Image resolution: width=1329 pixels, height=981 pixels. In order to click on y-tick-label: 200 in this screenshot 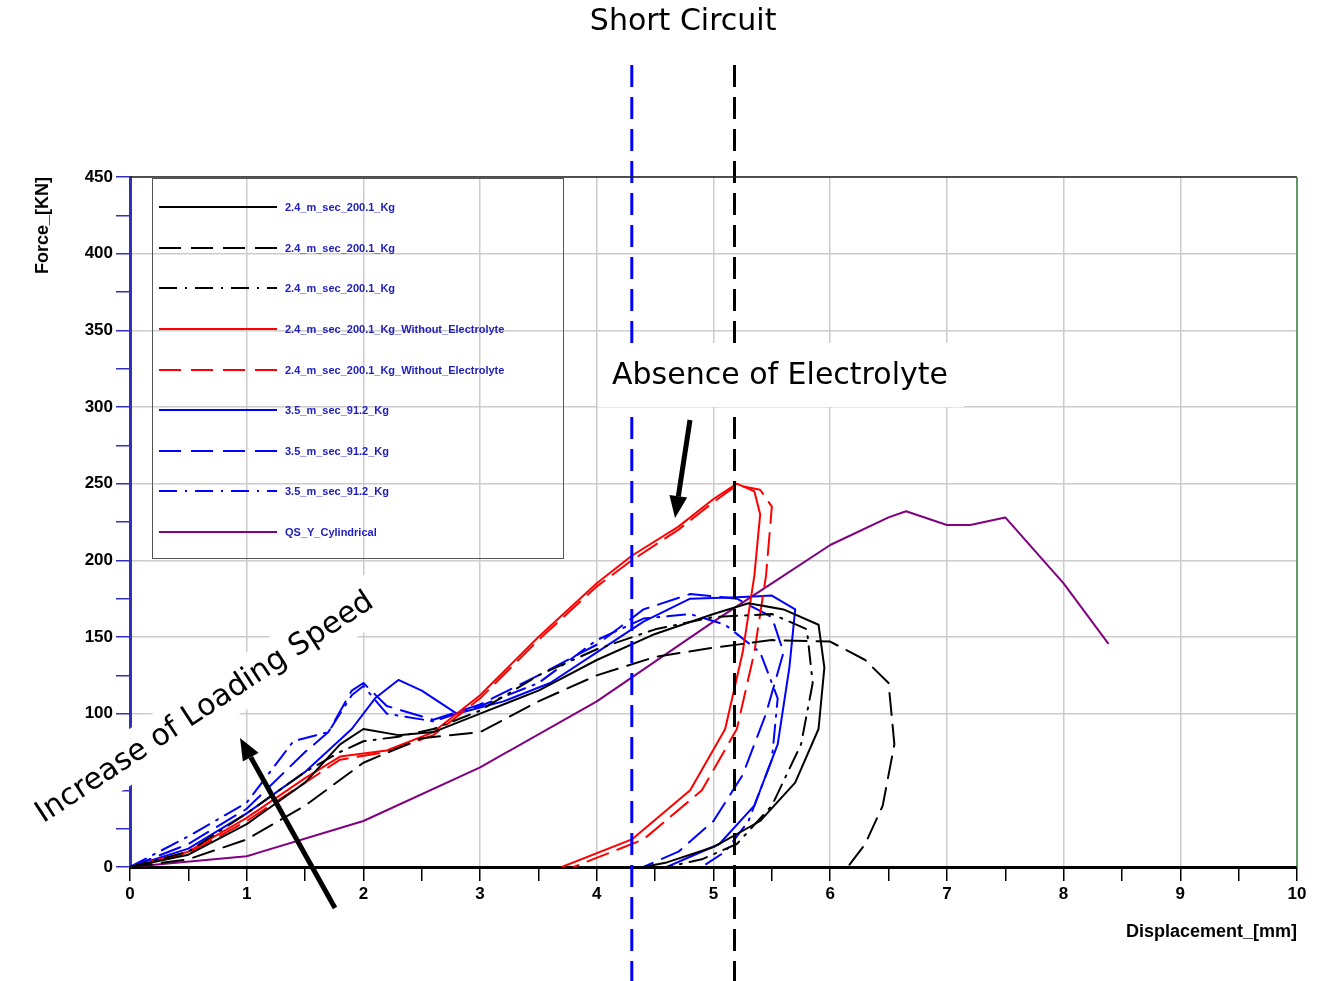, I will do `click(98, 560)`.